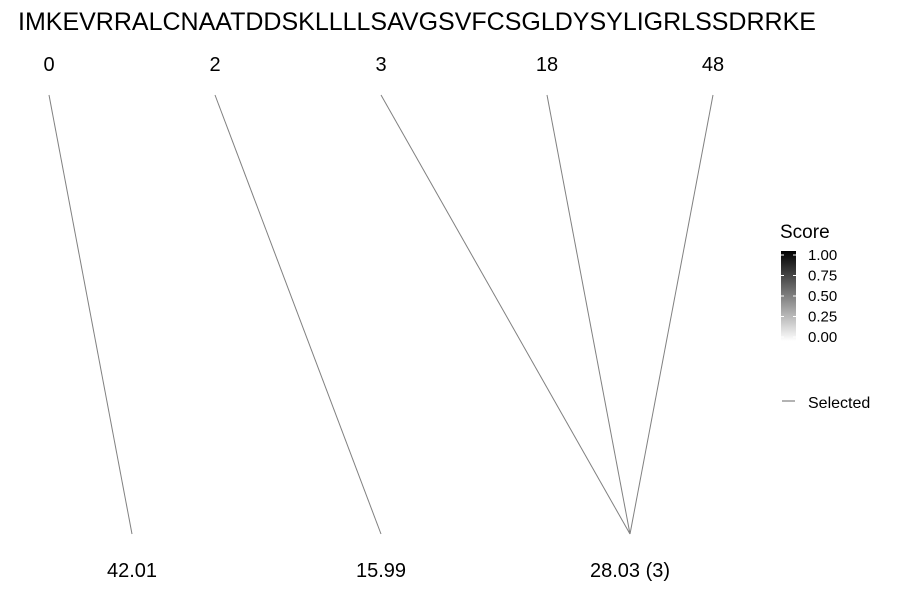  Describe the element at coordinates (805, 232) in the screenshot. I see `legend-title: Score` at that location.